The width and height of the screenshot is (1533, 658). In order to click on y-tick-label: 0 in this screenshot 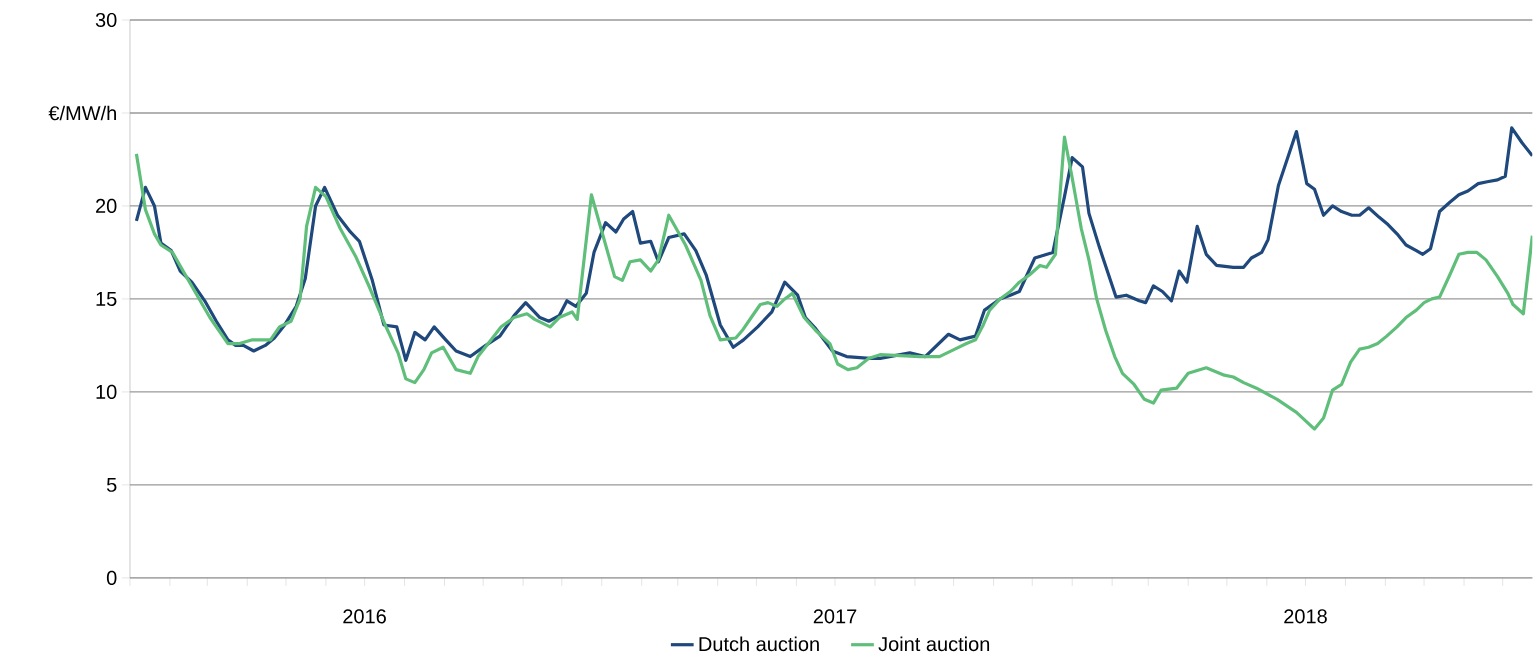, I will do `click(111, 577)`.